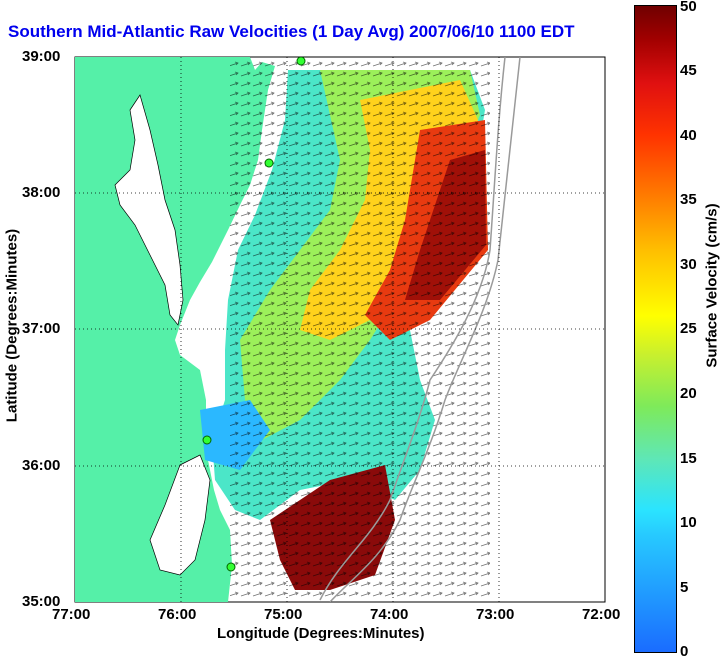 The image size is (724, 660). What do you see at coordinates (688, 7) in the screenshot?
I see `colorbar-tick: 50` at bounding box center [688, 7].